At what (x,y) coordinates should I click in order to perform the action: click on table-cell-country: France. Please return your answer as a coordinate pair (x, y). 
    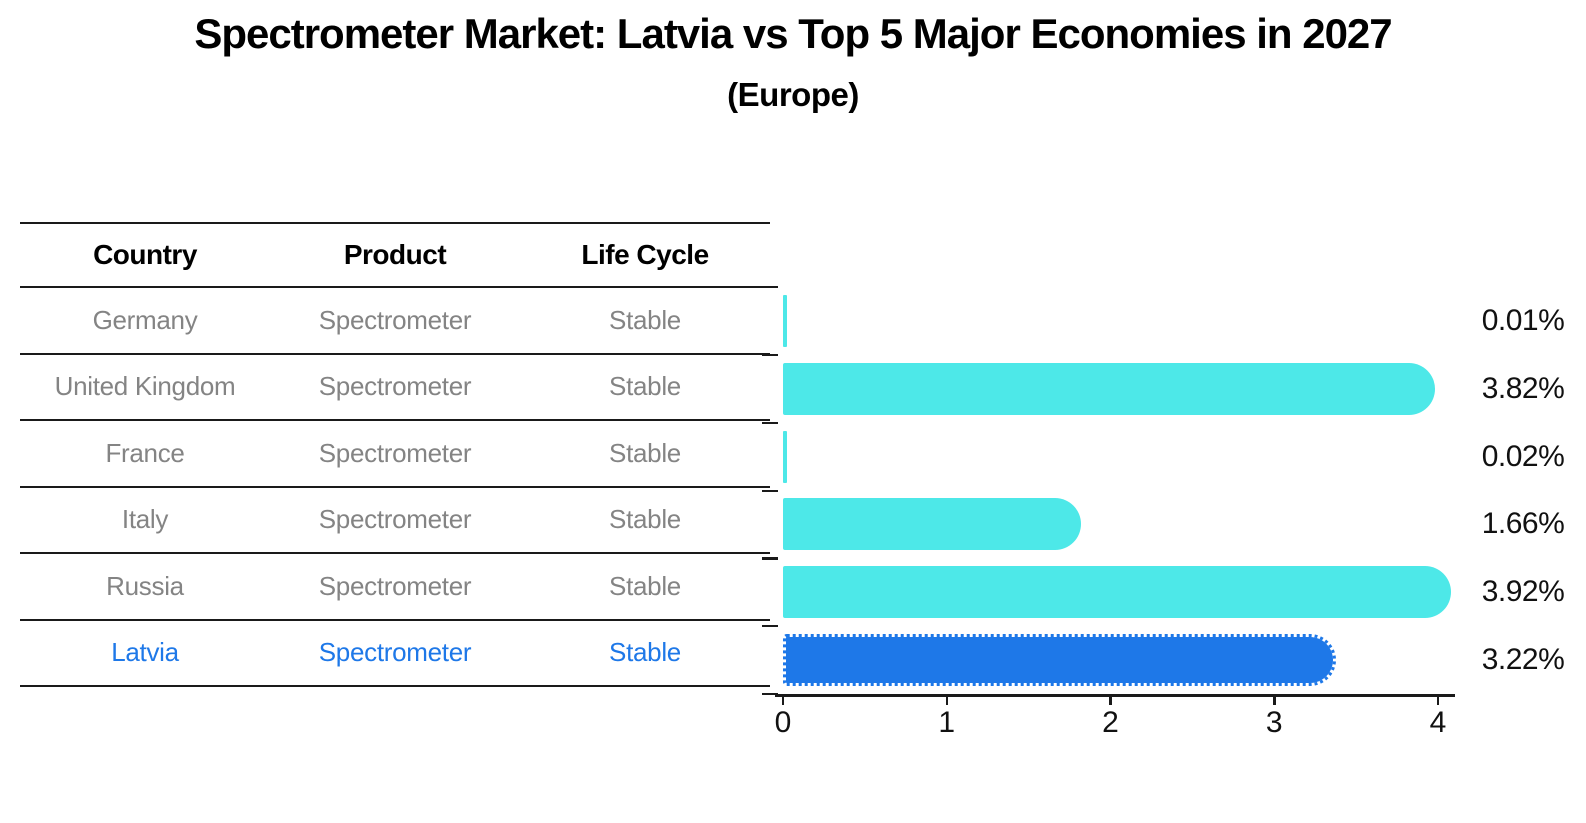
    Looking at the image, I should click on (145, 452).